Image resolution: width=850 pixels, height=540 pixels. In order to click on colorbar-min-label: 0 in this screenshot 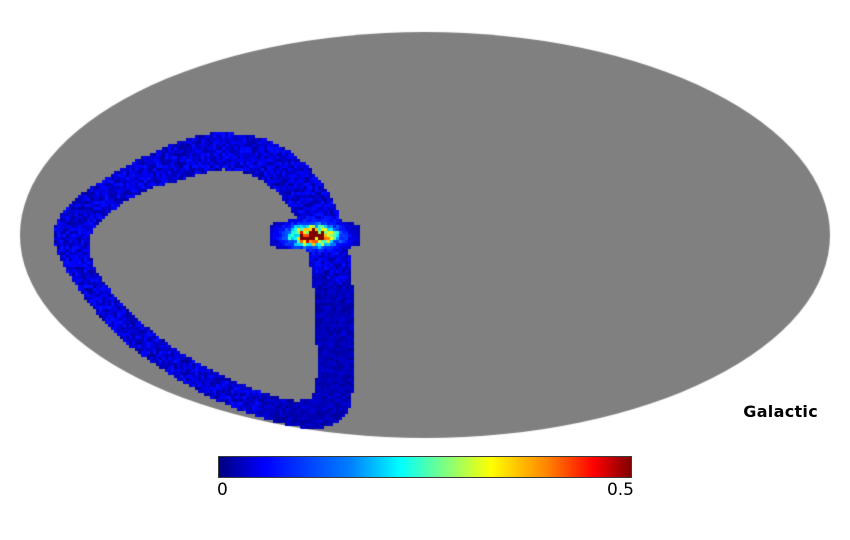, I will do `click(222, 490)`.